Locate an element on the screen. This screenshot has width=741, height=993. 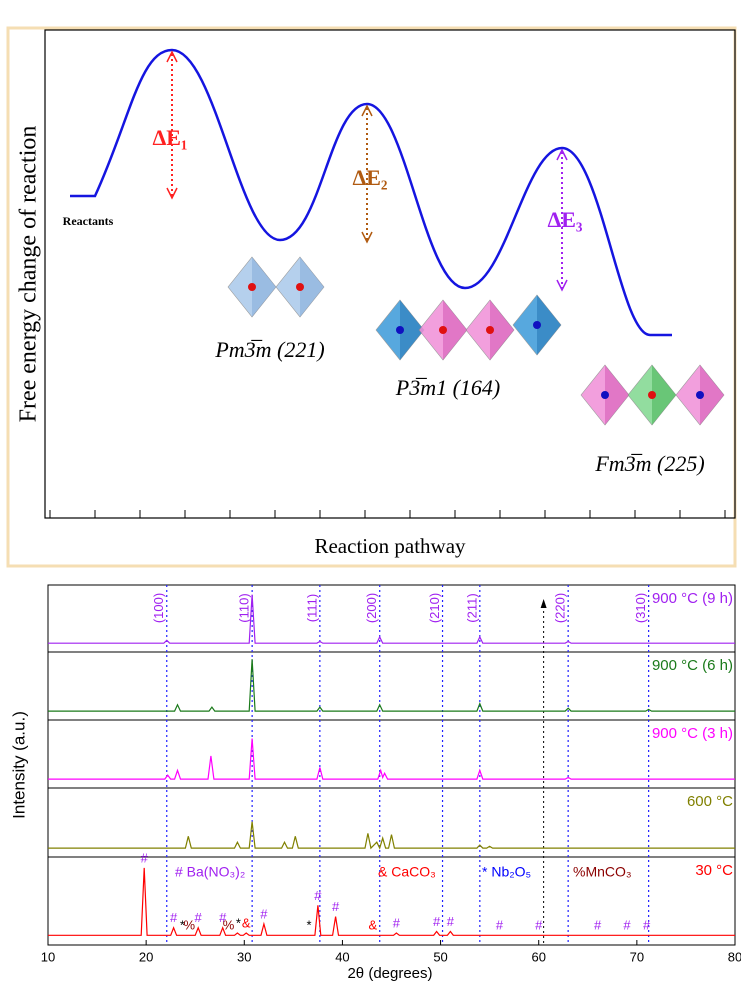
series-label: 900 °C (9 h) is located at coordinates (692, 598).